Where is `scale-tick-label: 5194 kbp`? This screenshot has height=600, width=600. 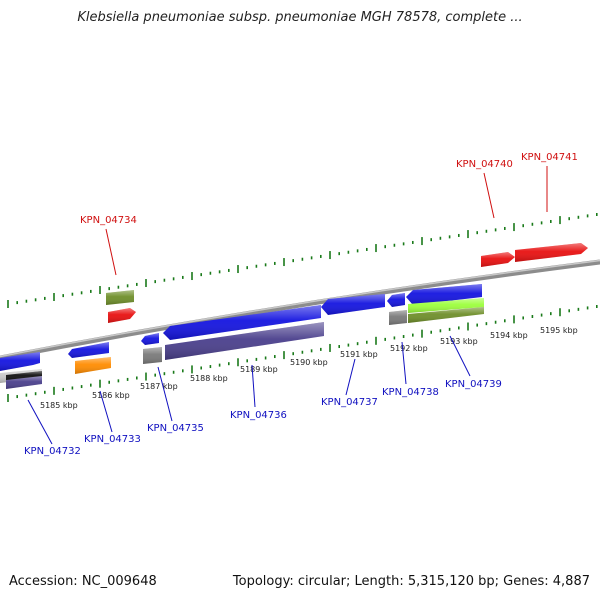 scale-tick-label: 5194 kbp is located at coordinates (509, 335).